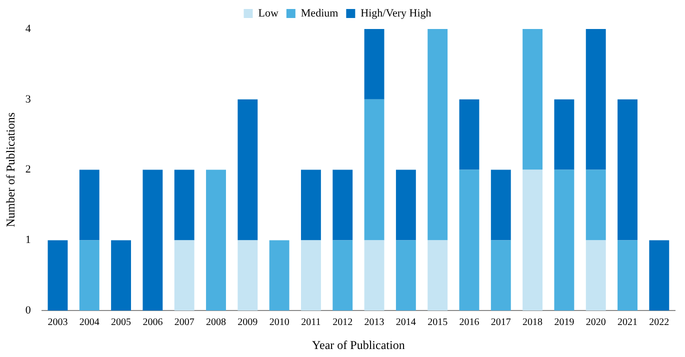 This screenshot has height=357, width=685. I want to click on x-axis-title: Year of Publication, so click(358, 345).